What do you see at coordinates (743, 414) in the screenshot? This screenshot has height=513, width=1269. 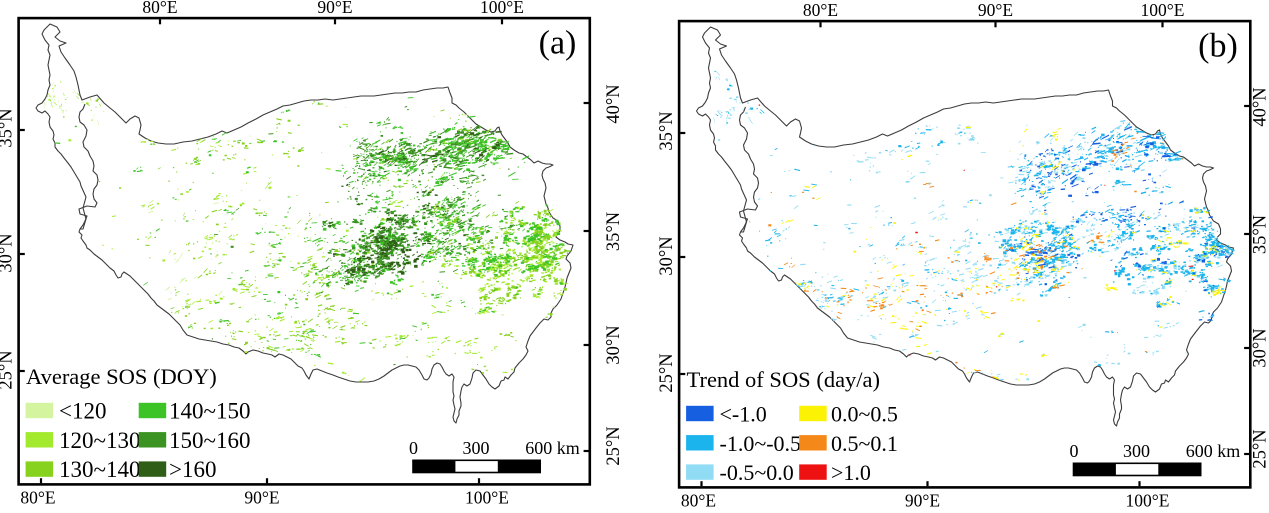 I see `svg-text: <-1.0` at bounding box center [743, 414].